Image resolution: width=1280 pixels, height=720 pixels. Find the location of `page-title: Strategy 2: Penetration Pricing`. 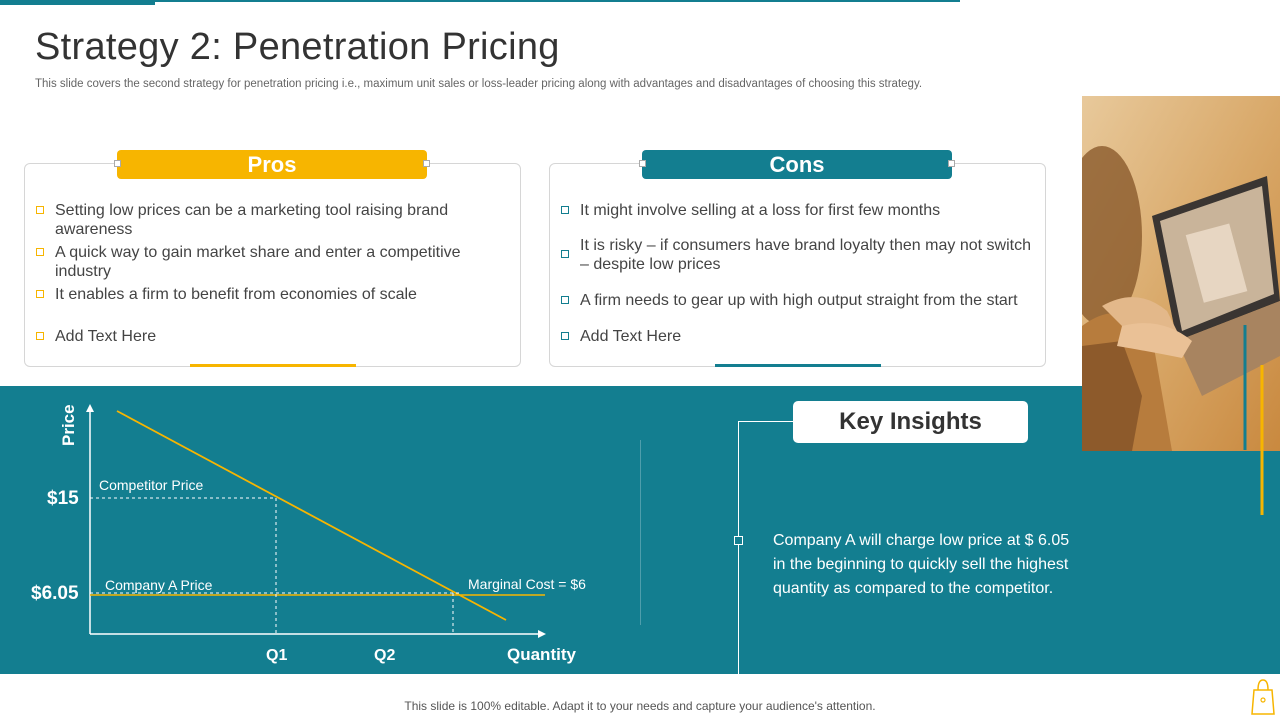

page-title: Strategy 2: Penetration Pricing is located at coordinates (297, 47).